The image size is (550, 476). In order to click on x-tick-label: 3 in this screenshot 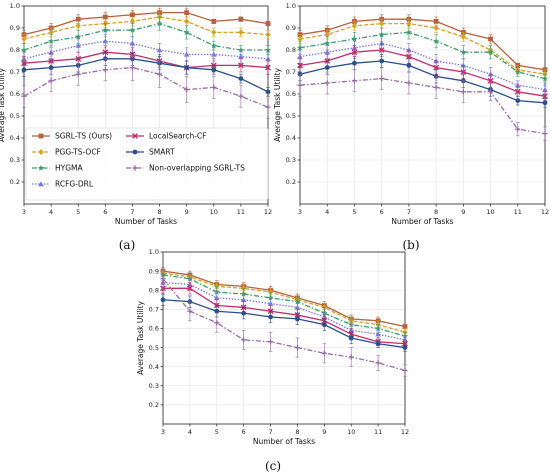, I will do `click(163, 432)`.